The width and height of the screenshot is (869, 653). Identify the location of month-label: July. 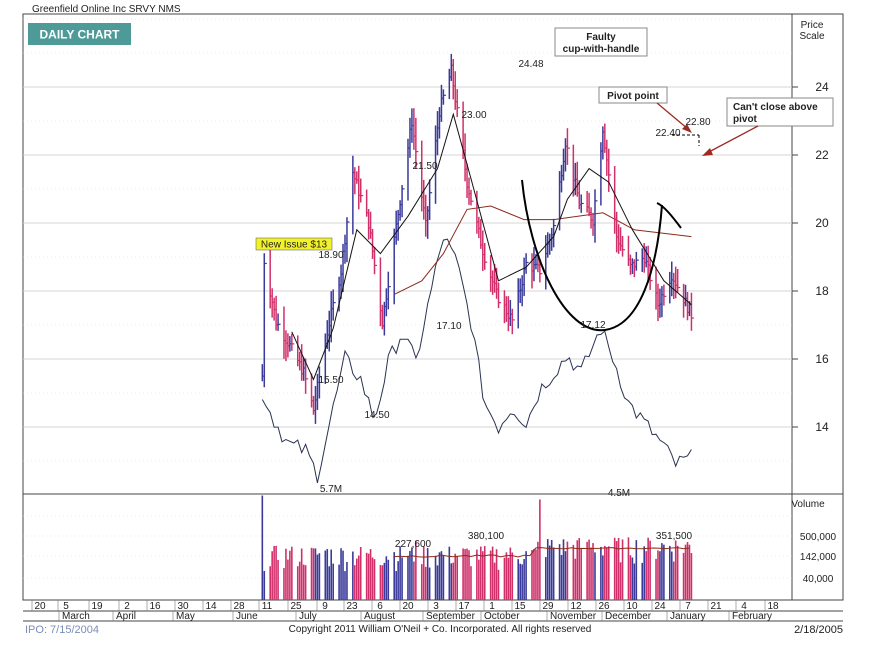
(308, 616).